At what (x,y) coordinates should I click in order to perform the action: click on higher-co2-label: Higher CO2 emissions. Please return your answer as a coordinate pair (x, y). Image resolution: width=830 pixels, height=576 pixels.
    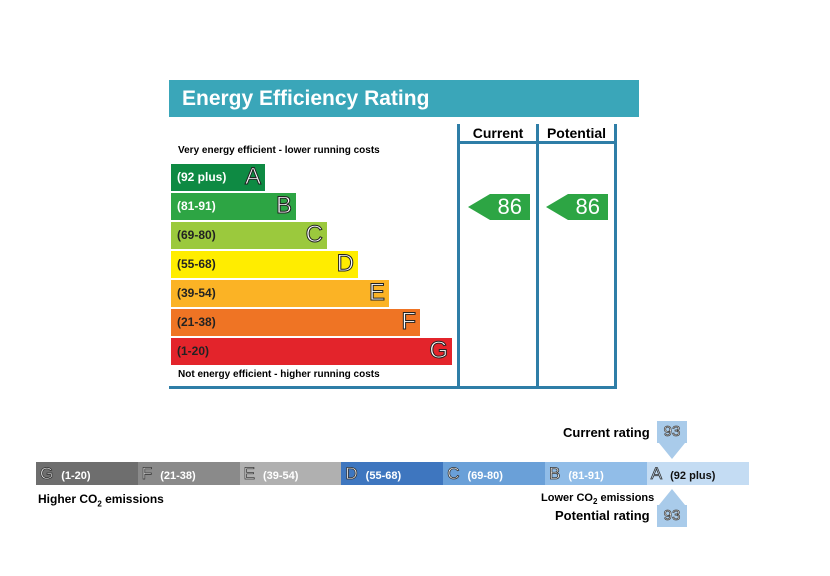
    Looking at the image, I should click on (101, 500).